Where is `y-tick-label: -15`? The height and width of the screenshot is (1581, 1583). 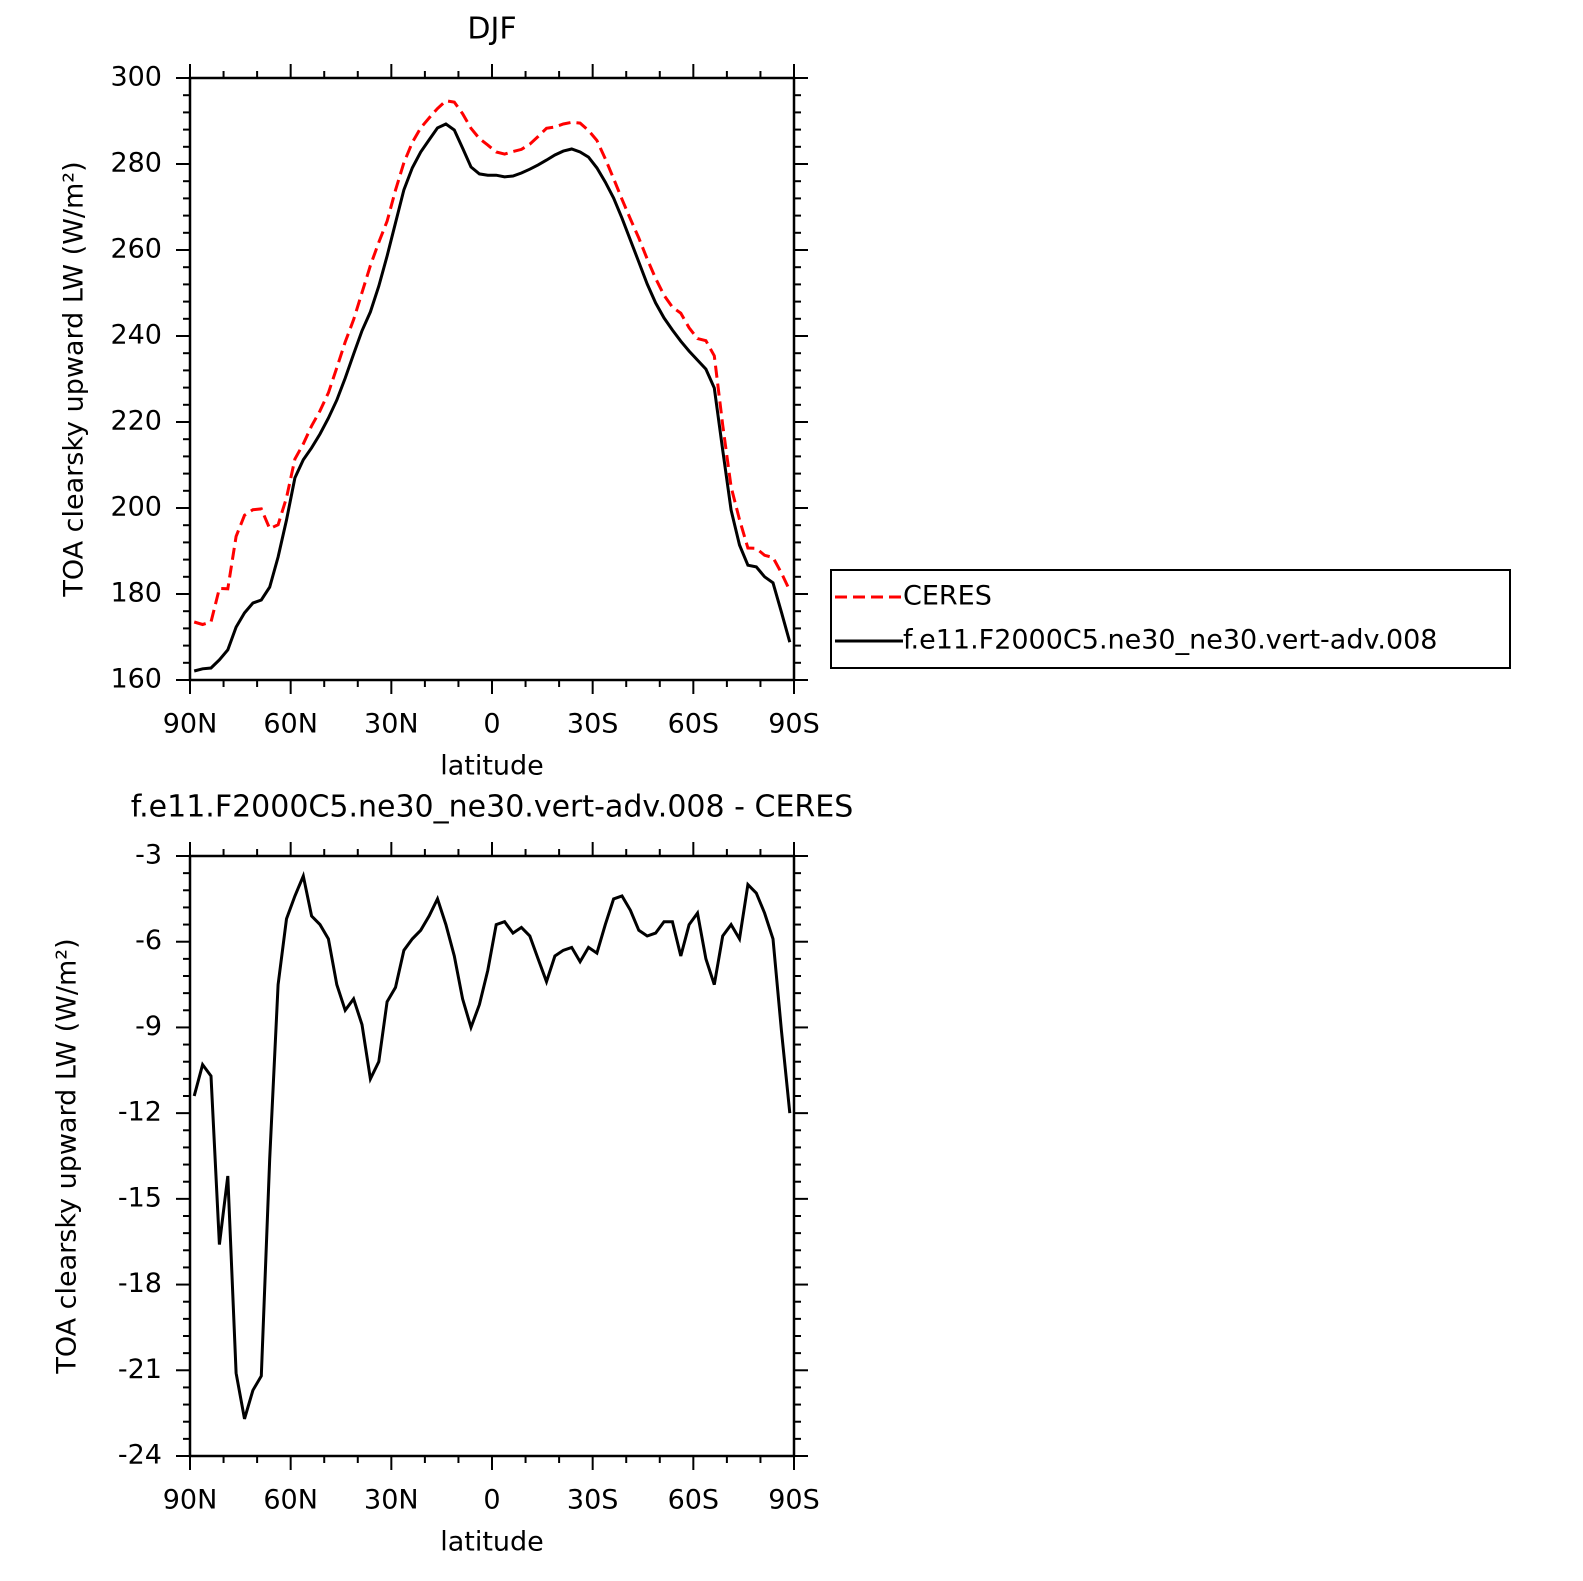
y-tick-label: -15 is located at coordinates (140, 1197).